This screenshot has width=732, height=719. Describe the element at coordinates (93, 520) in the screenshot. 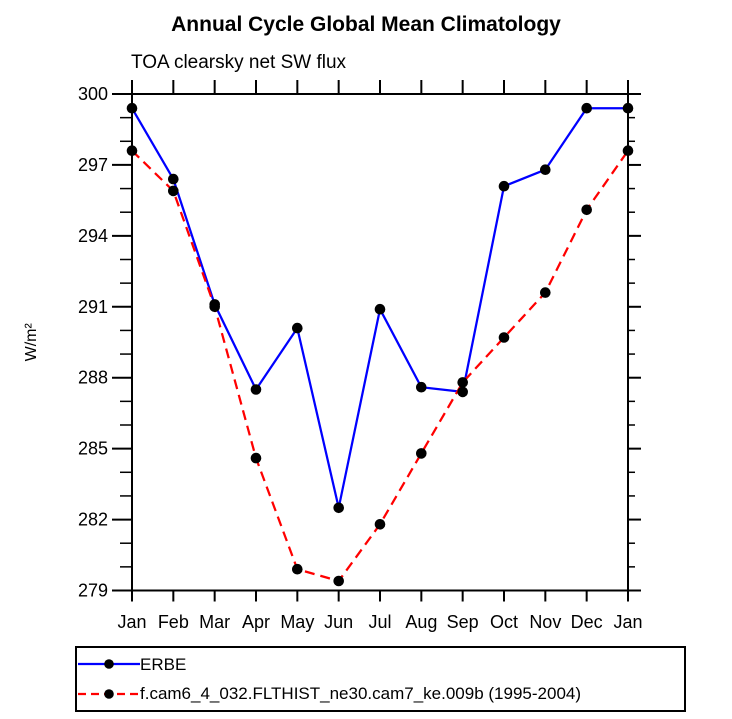

I see `y-tick-label: 282` at that location.